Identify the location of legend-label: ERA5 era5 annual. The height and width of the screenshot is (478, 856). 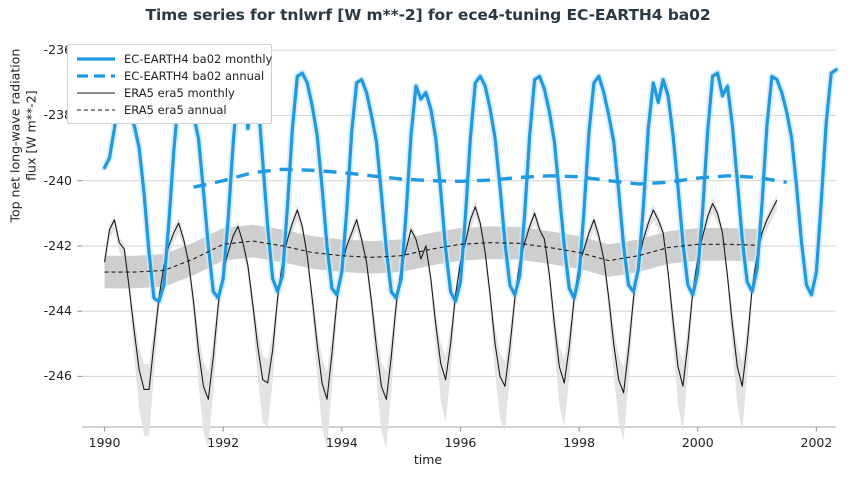
(175, 109).